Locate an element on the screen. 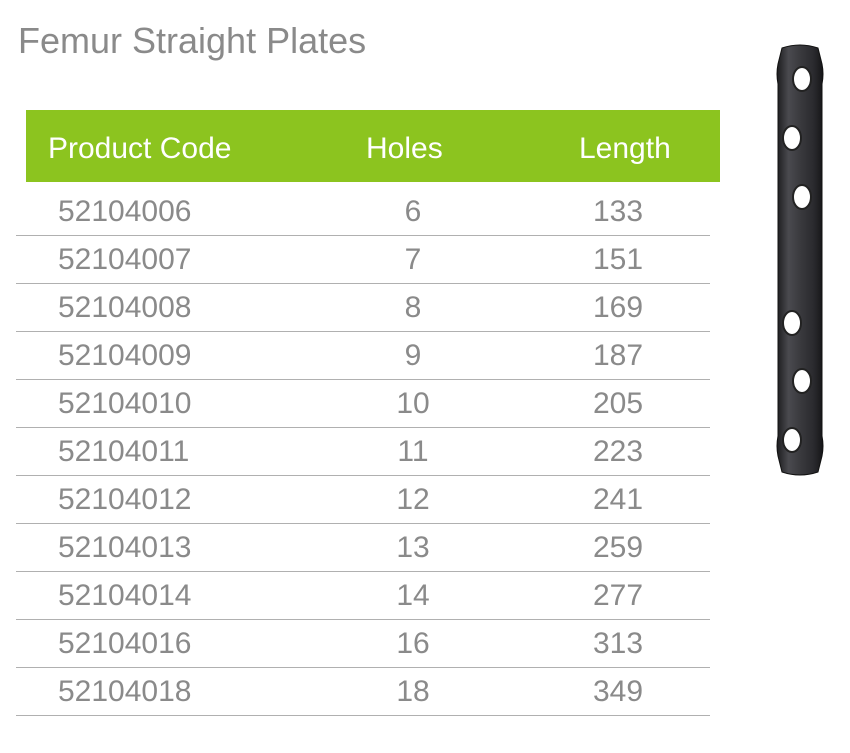 This screenshot has height=753, width=850. holes-cell: 14 is located at coordinates (413, 595).